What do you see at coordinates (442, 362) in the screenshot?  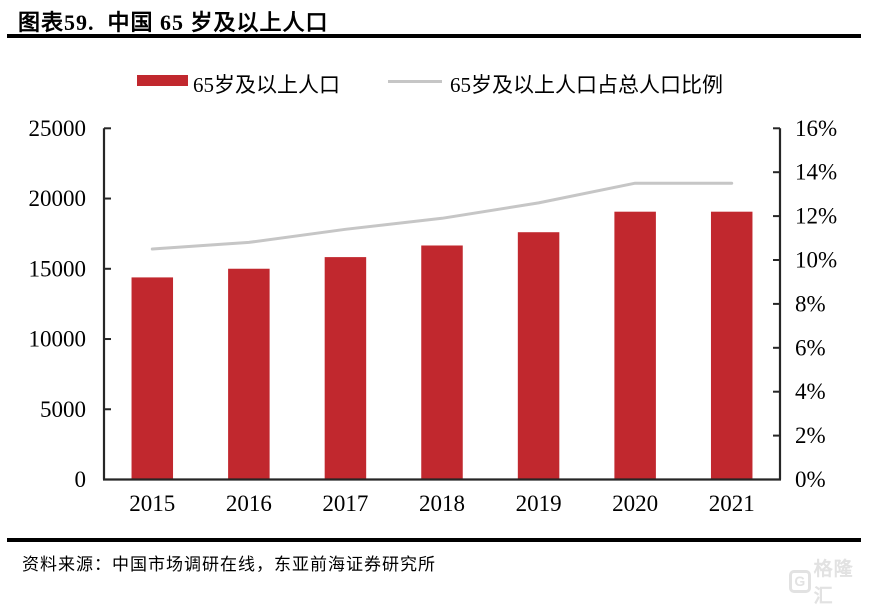 I see `bar-2018` at bounding box center [442, 362].